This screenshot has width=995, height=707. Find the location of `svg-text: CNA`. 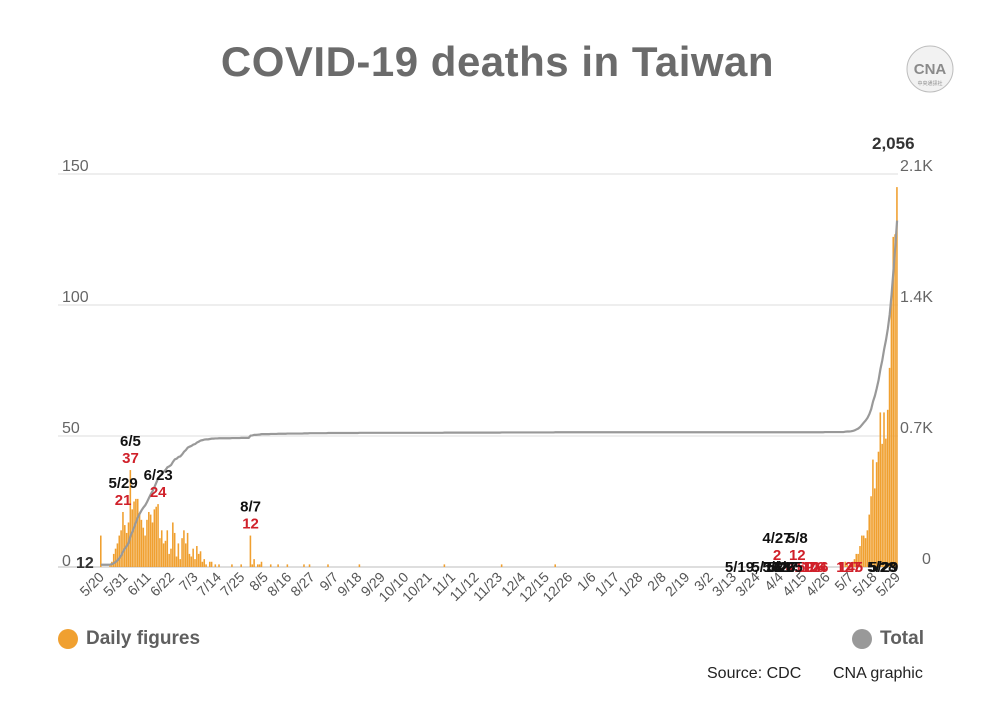

svg-text: CNA is located at coordinates (930, 69).